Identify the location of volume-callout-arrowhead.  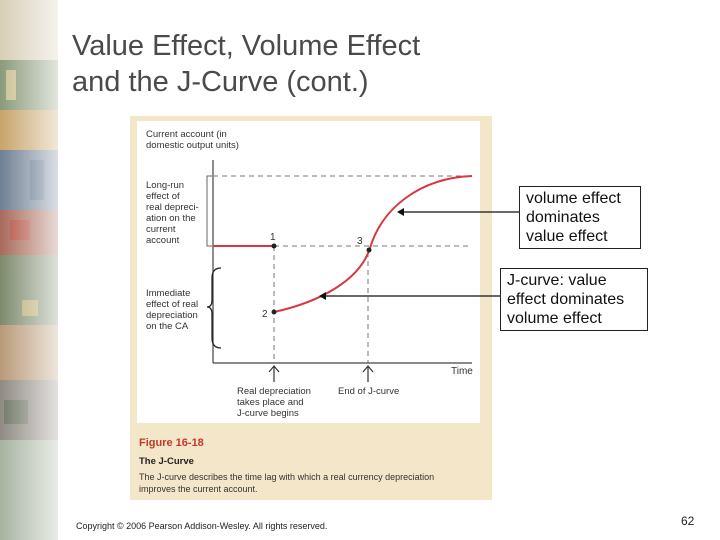
(400, 212).